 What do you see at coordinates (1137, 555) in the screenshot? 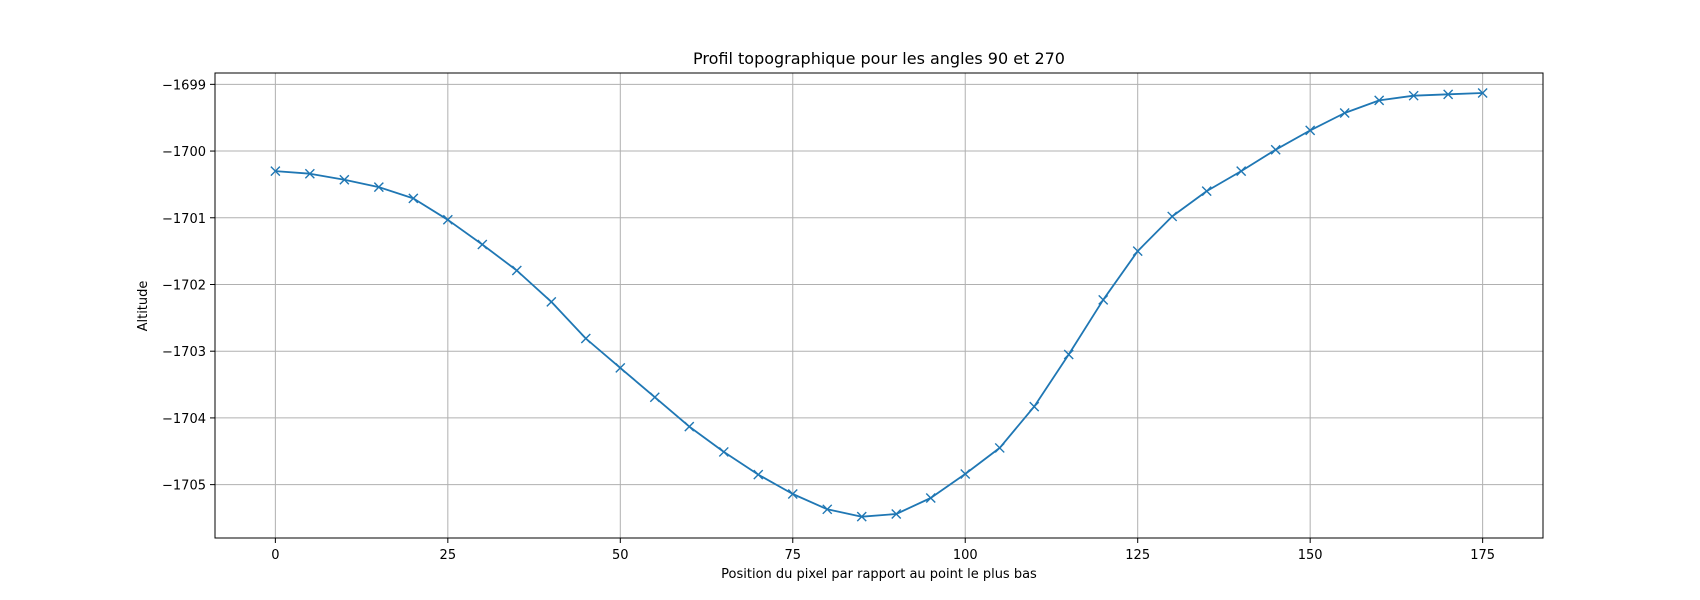
I see `x-tick-label: 125` at bounding box center [1137, 555].